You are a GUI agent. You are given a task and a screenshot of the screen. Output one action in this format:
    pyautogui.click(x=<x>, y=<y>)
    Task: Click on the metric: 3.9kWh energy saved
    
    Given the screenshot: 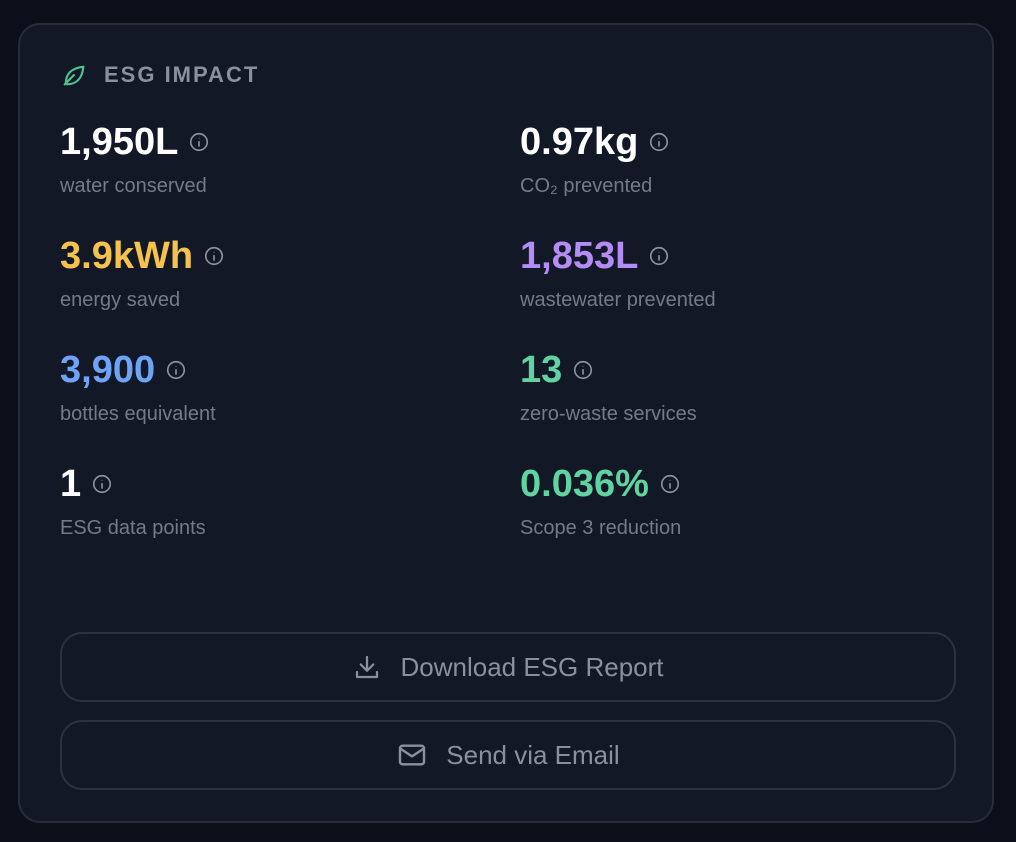 What is the action you would take?
    pyautogui.click(x=290, y=272)
    